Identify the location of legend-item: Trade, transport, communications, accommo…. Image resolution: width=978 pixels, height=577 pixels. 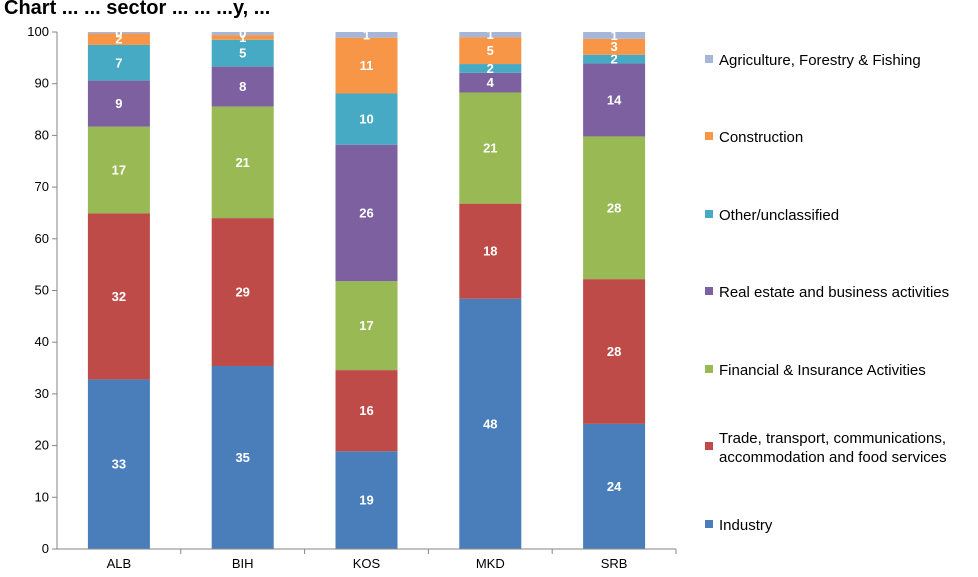
(826, 448).